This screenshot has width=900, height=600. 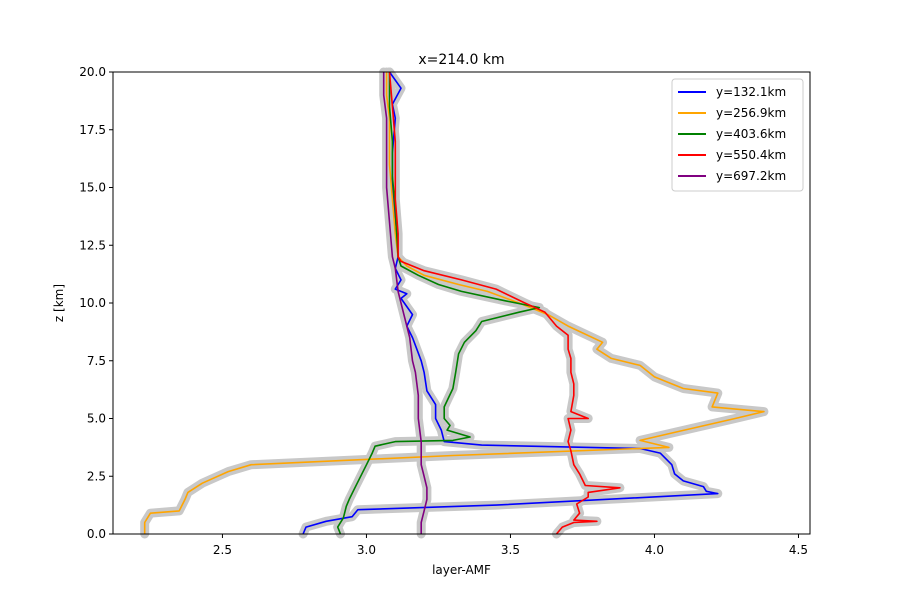 What do you see at coordinates (92, 245) in the screenshot?
I see `y-tick-label: 12.5` at bounding box center [92, 245].